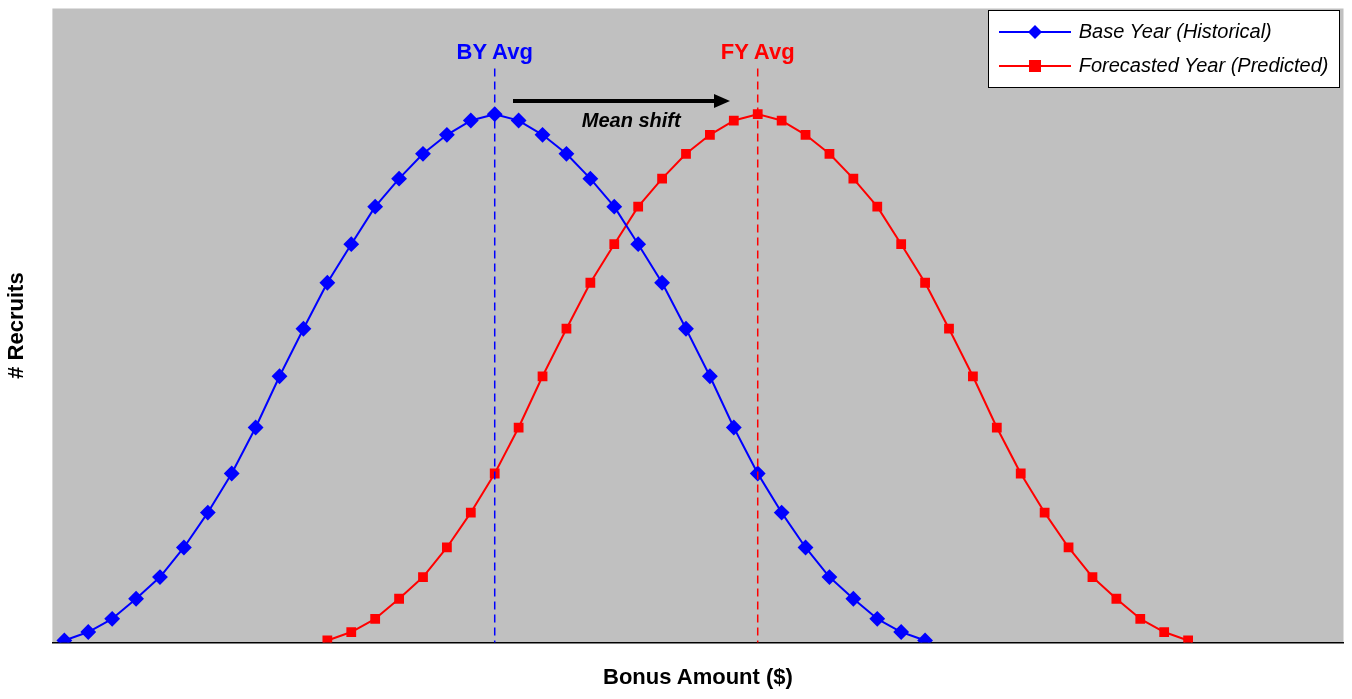  I want to click on y-axis-title: # Recruits, so click(16, 325).